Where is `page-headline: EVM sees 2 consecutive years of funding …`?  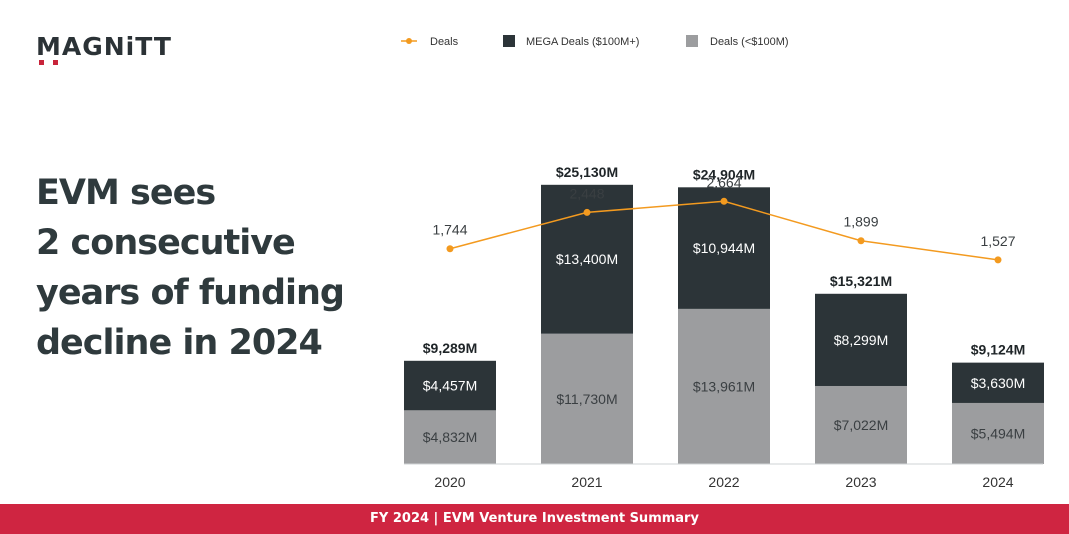
page-headline: EVM sees 2 consecutive years of funding … is located at coordinates (206, 268).